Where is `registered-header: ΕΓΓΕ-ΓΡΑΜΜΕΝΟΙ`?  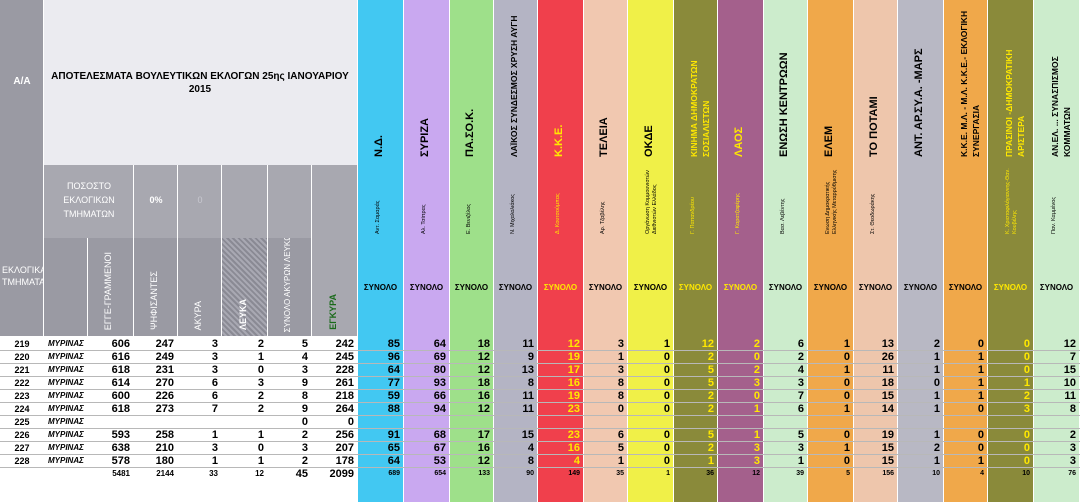 registered-header: ΕΓΓΕ-ΓΡΑΜΜΕΝΟΙ is located at coordinates (108, 290).